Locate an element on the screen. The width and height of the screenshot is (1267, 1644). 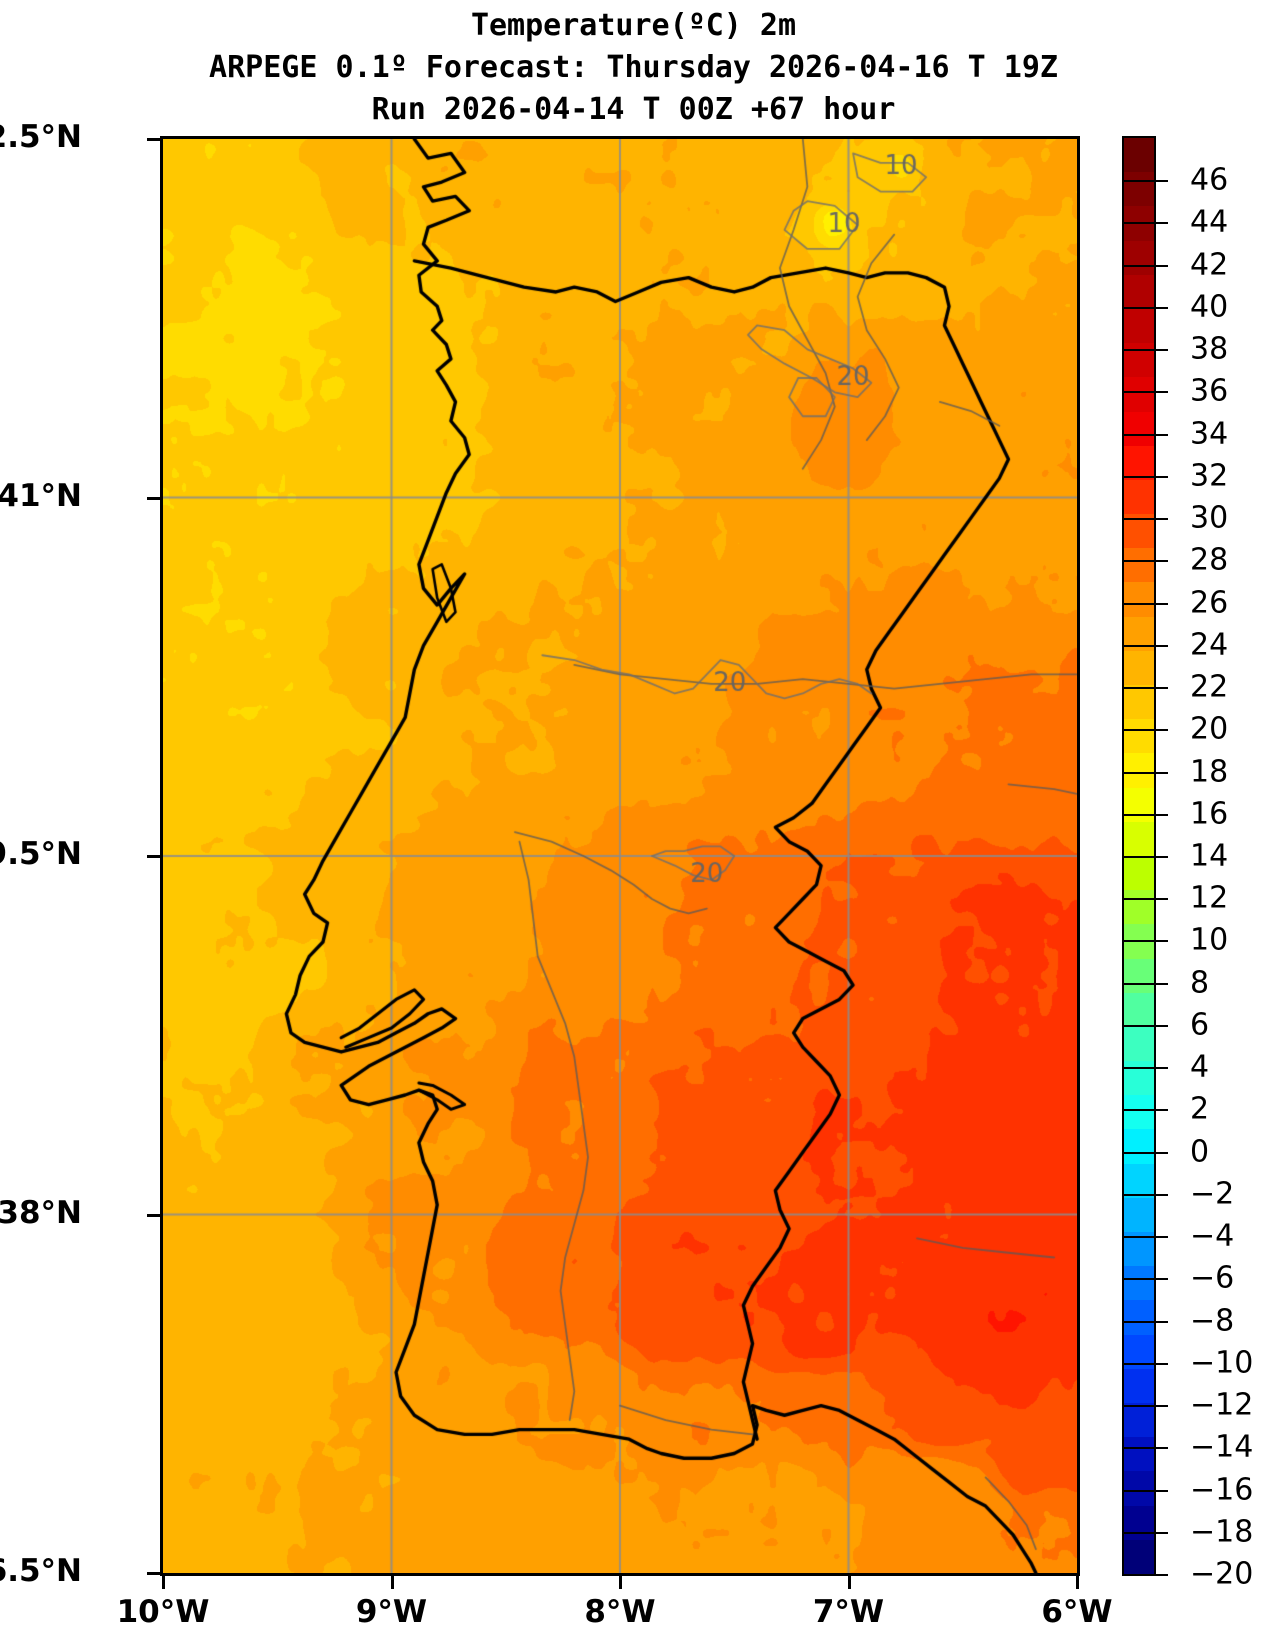
colorbar-tick-label: 40 is located at coordinates (1209, 307).